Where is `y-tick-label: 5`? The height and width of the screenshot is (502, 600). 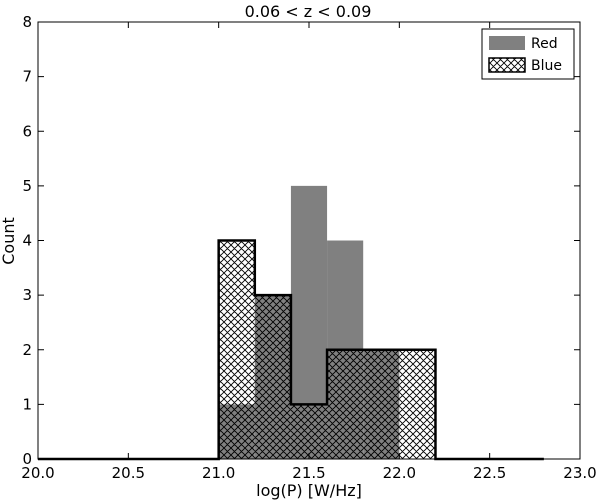
y-tick-label: 5 is located at coordinates (27, 186).